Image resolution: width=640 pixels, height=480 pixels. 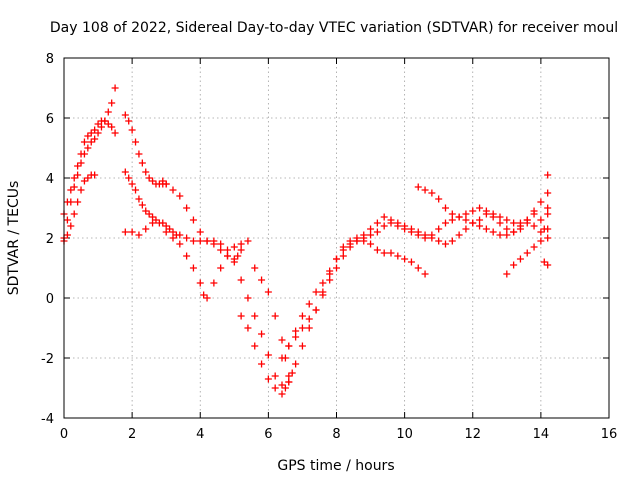 What do you see at coordinates (132, 434) in the screenshot?
I see `x-tick-label: 2` at bounding box center [132, 434].